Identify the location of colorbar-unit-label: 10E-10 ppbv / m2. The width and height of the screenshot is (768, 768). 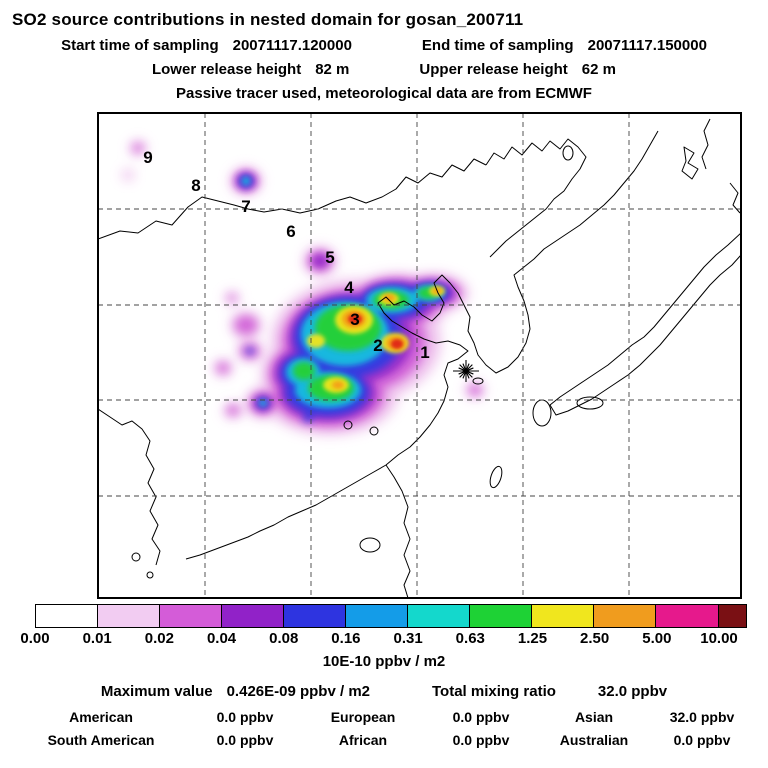
(384, 661).